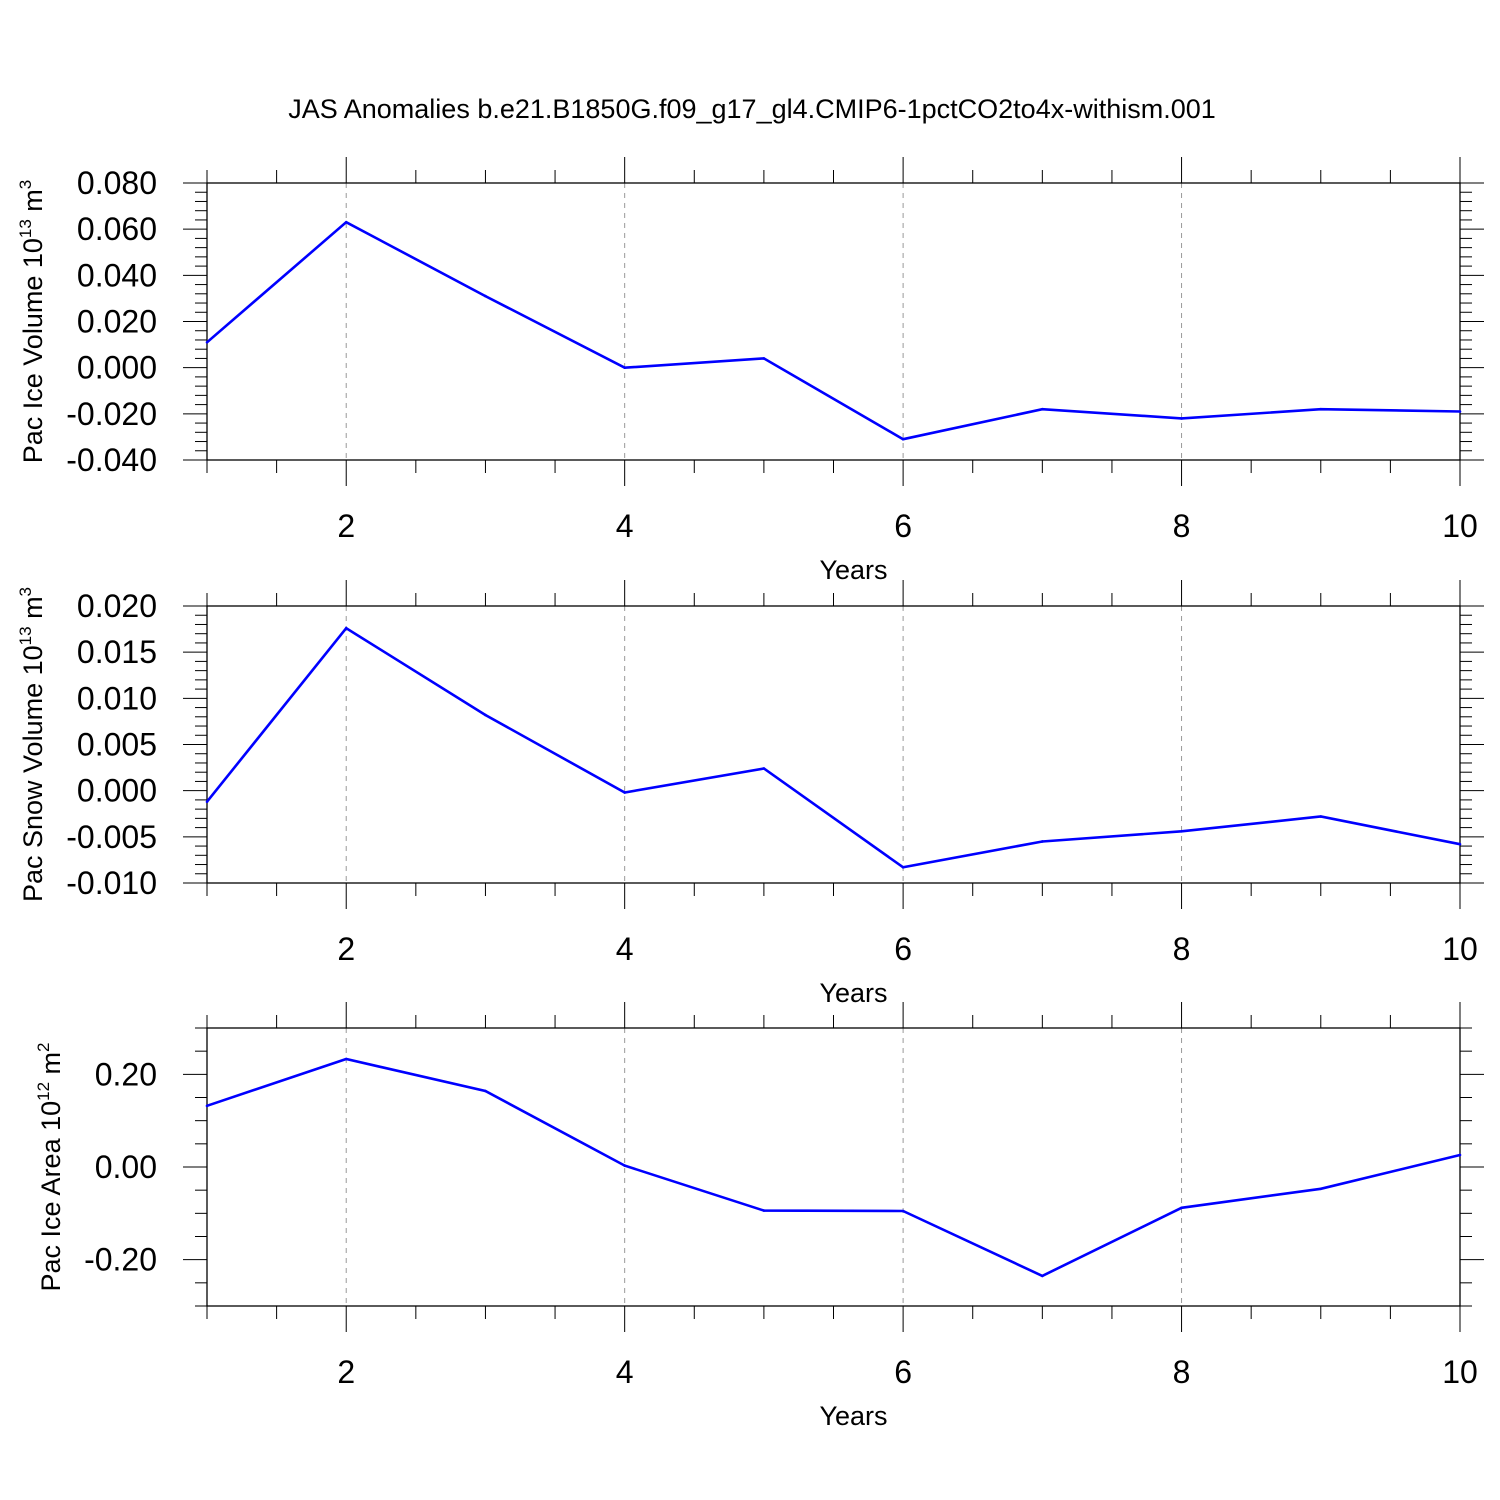 This screenshot has height=1500, width=1500. I want to click on y-axis-label-text: Pac Ice Area 10, so click(51, 1196).